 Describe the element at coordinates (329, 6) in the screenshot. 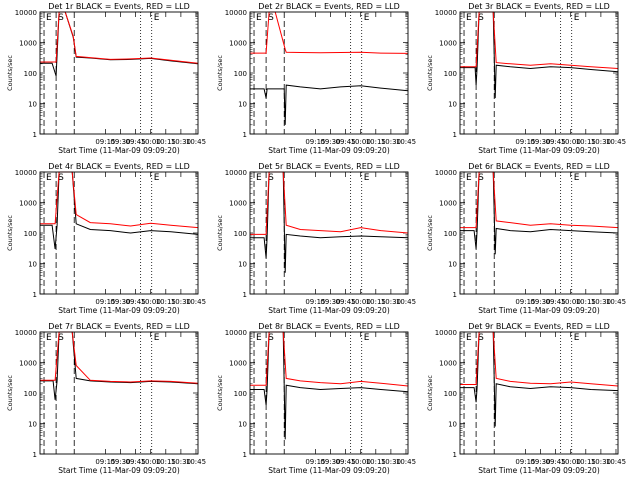

I see `panel-title: Det 2r BLACK = Events, RED = LLD` at that location.